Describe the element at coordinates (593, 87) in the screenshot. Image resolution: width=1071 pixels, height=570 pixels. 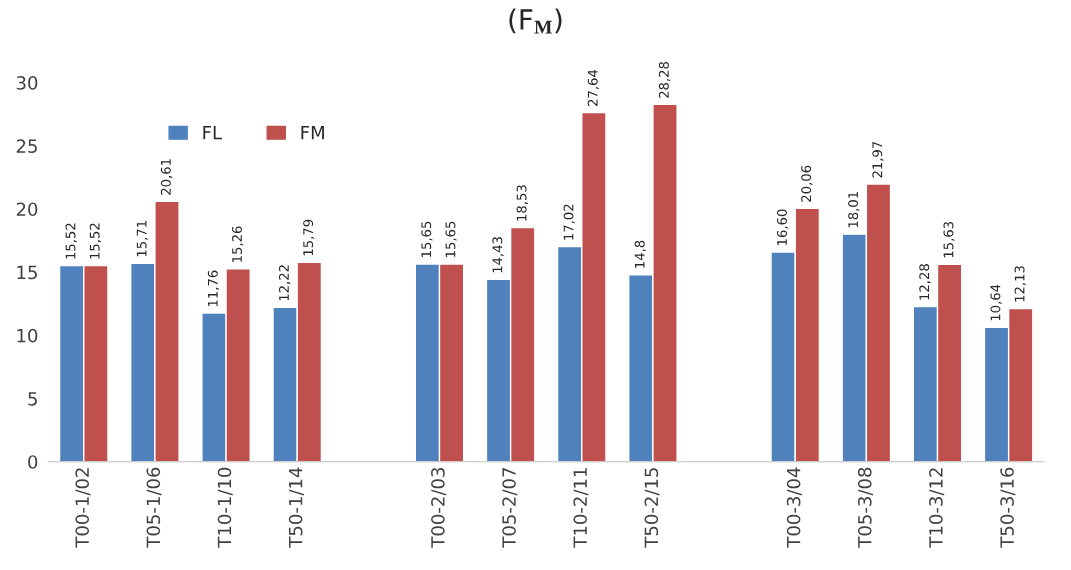
I see `data-label: 27,64` at that location.